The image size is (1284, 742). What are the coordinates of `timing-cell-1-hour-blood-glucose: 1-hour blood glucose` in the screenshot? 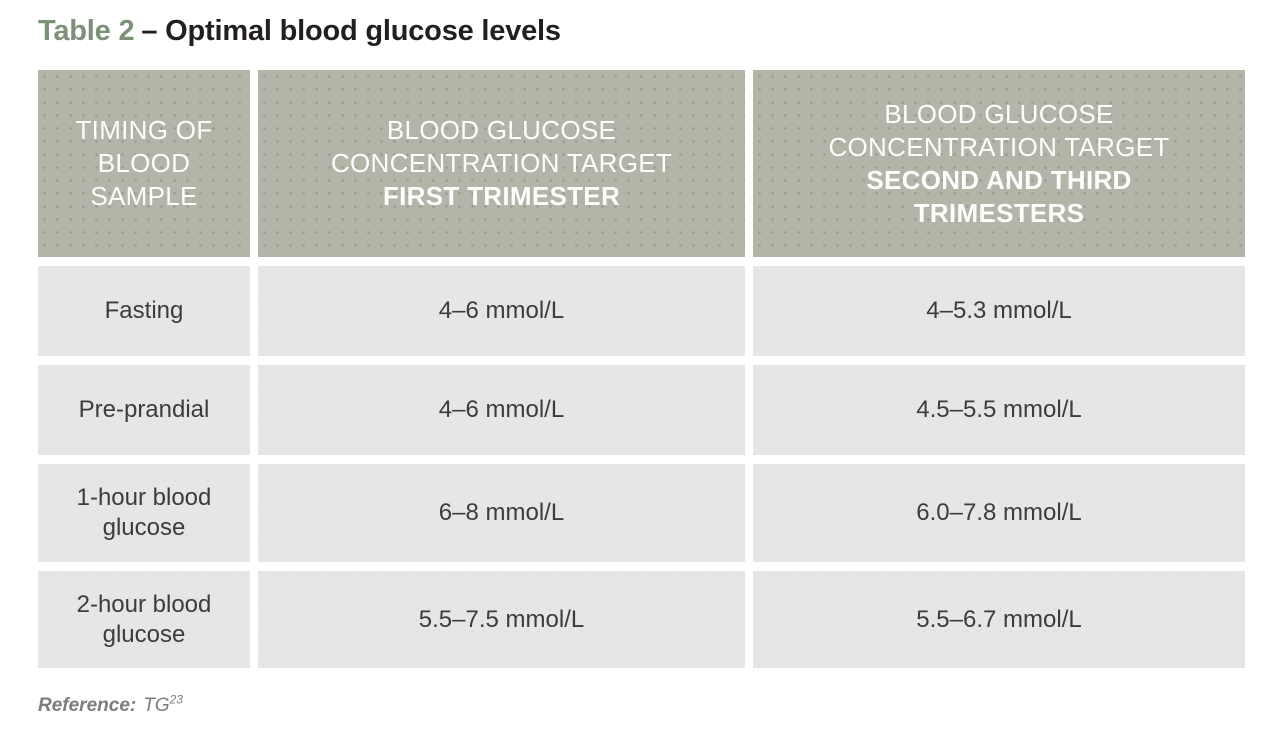 It's located at (144, 513).